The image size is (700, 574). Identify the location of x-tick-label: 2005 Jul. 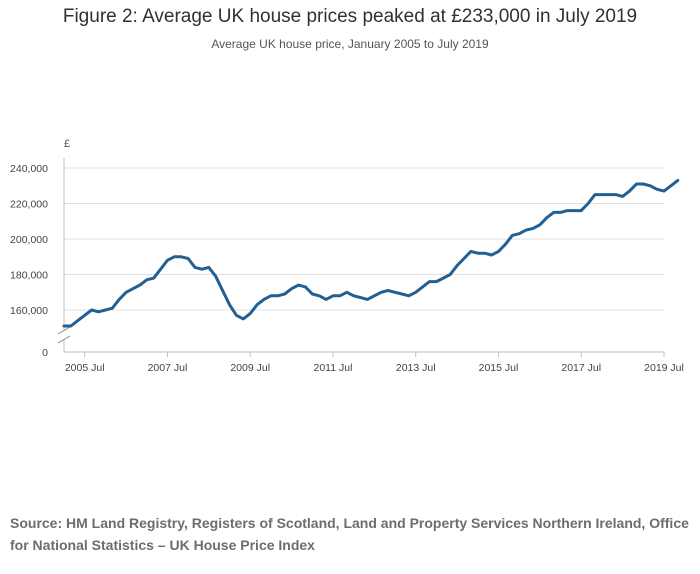
(85, 368).